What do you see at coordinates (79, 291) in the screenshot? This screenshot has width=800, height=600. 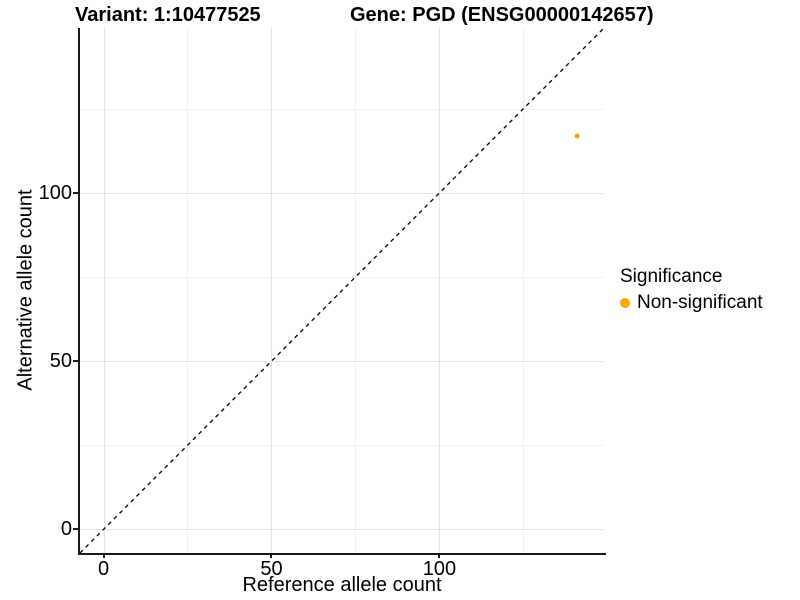 I see `y-axis-line` at bounding box center [79, 291].